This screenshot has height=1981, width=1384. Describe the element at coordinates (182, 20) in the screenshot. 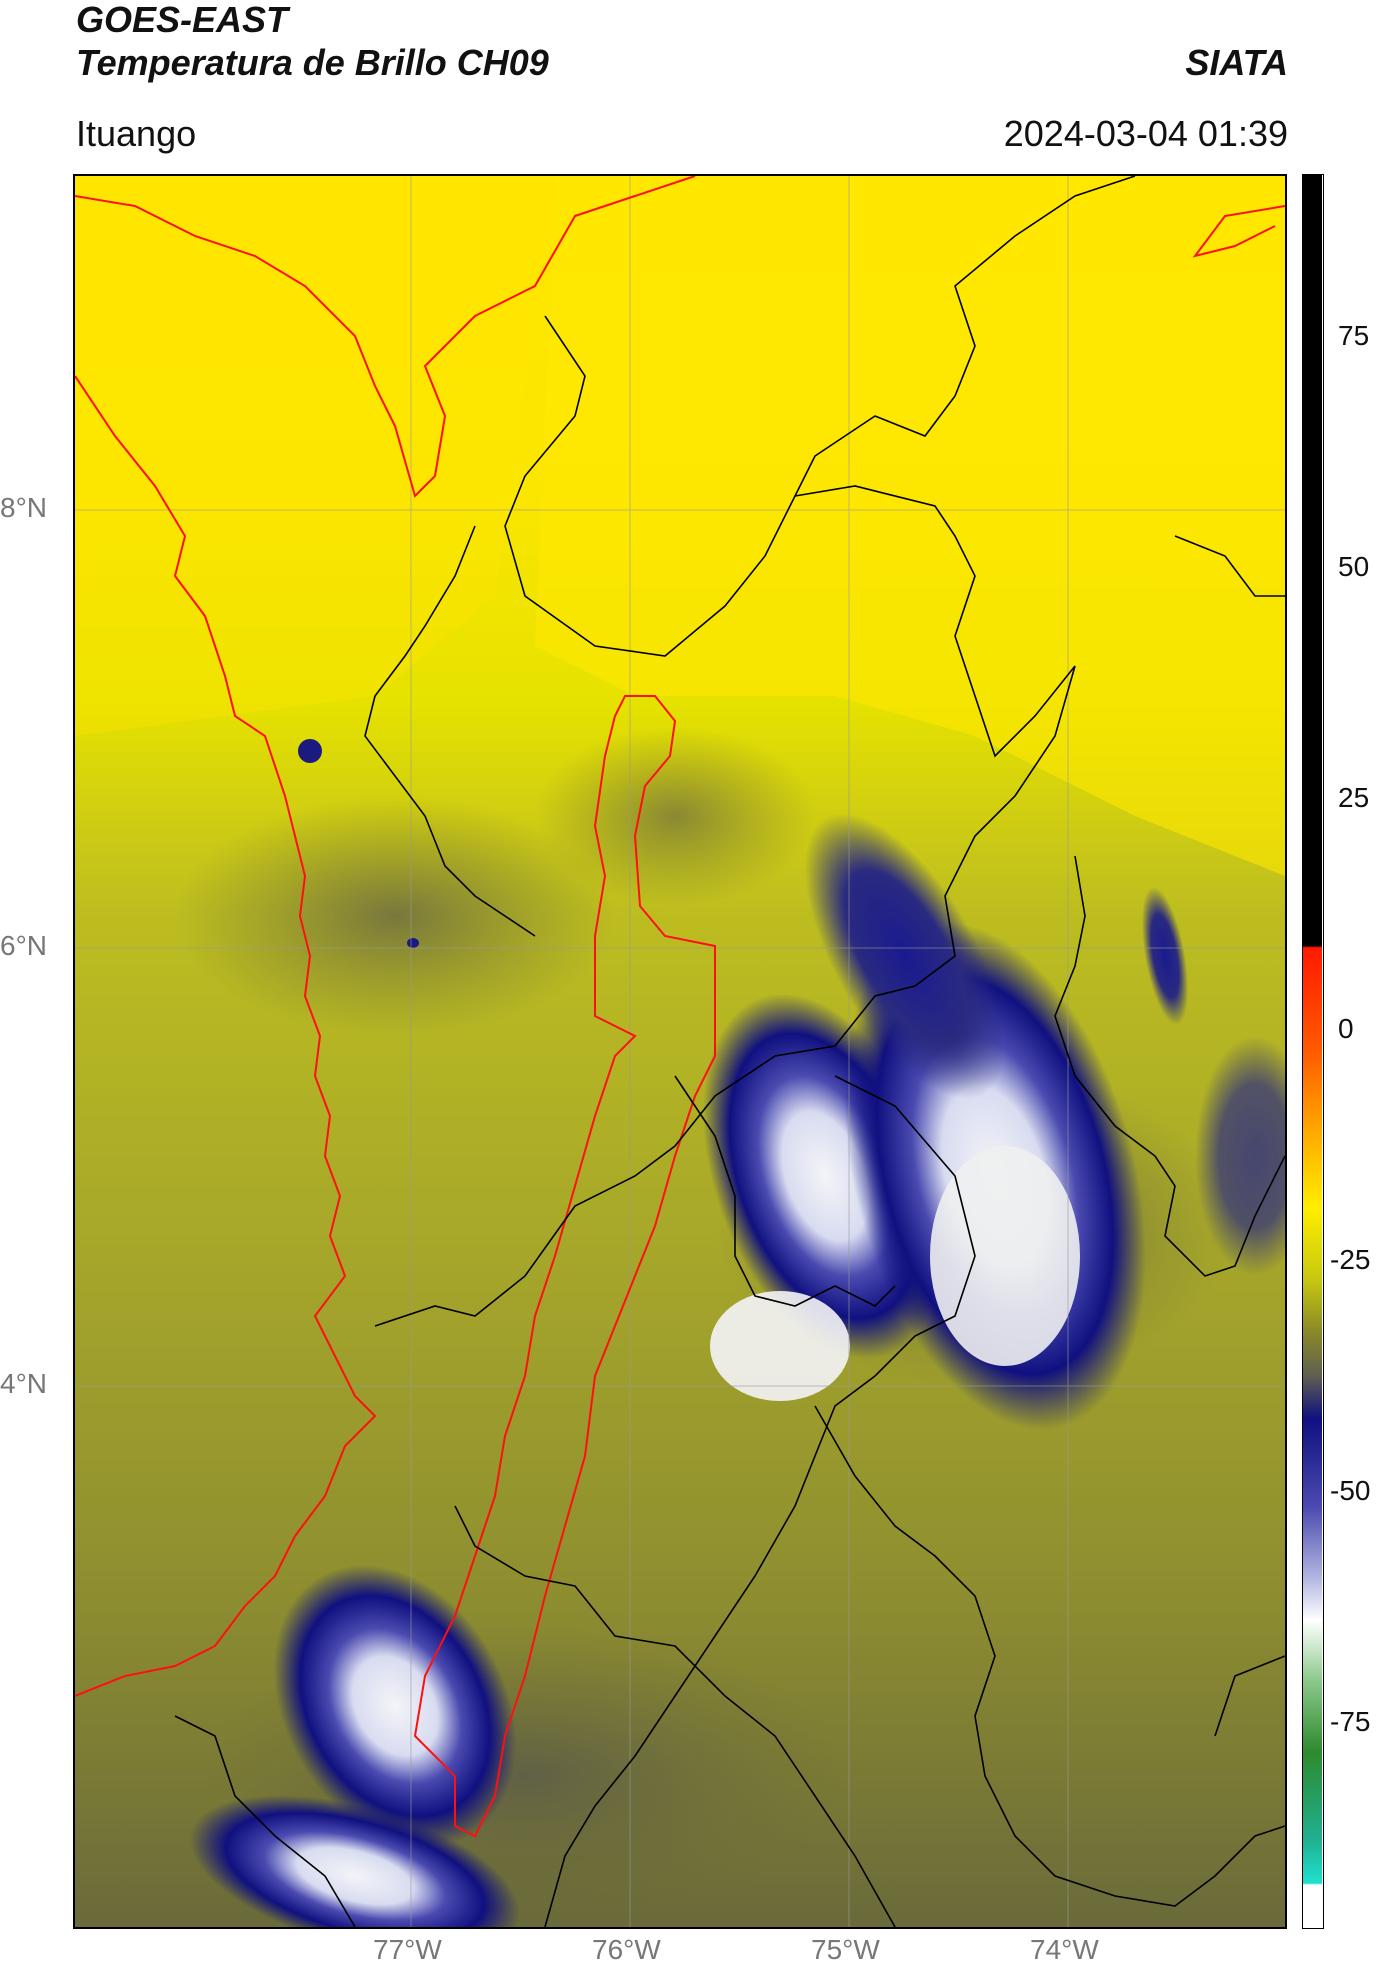

I see `satellite-title: GOES-EAST` at that location.